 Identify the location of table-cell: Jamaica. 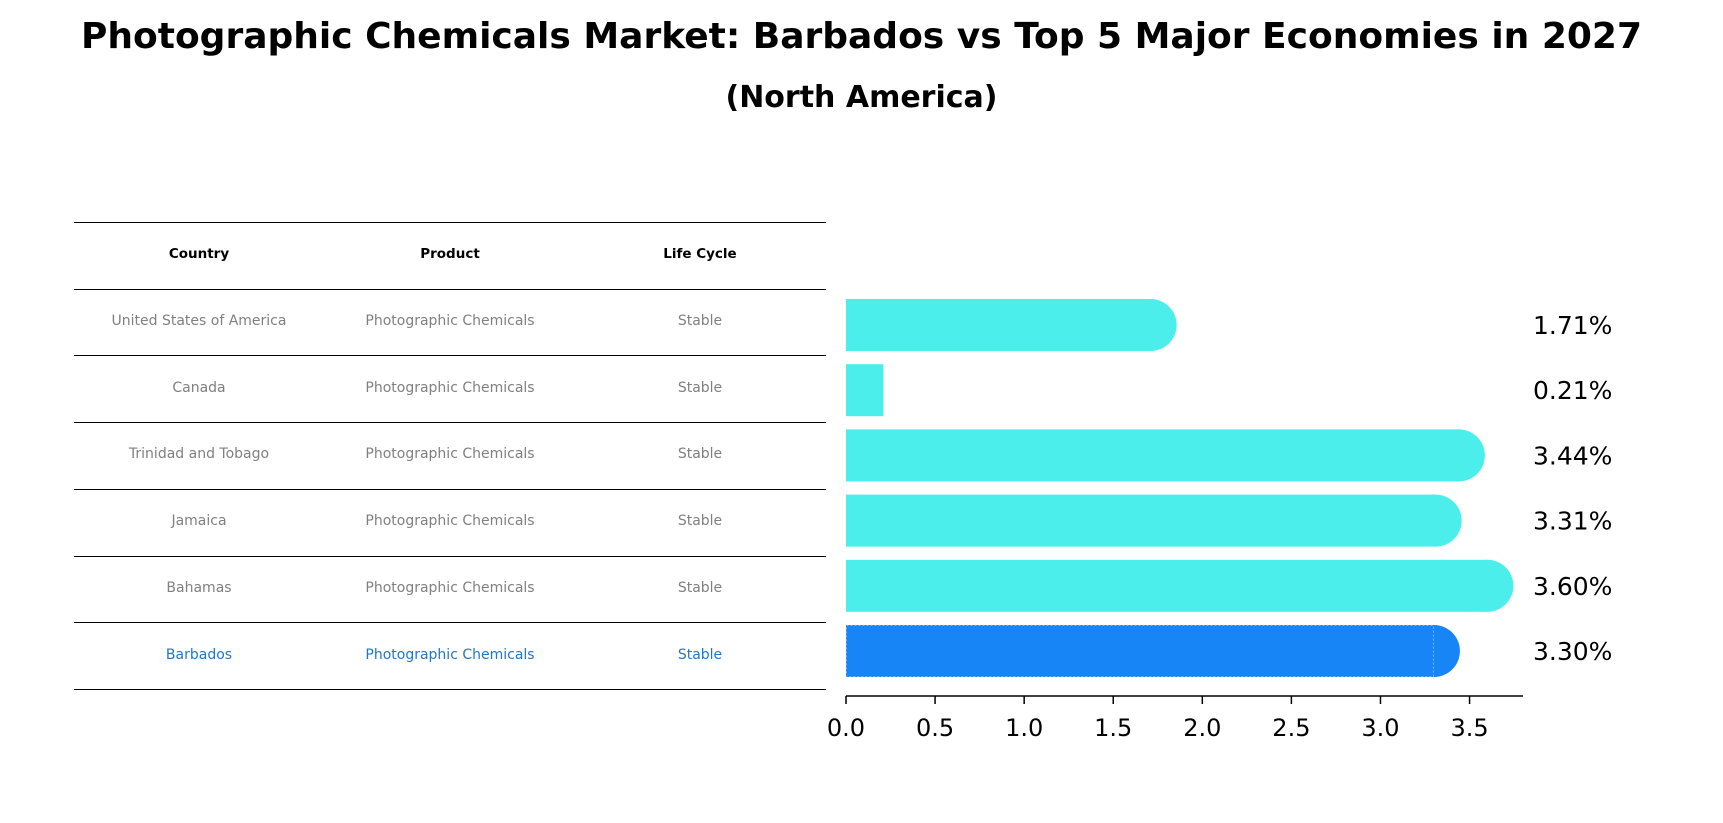
(199, 521).